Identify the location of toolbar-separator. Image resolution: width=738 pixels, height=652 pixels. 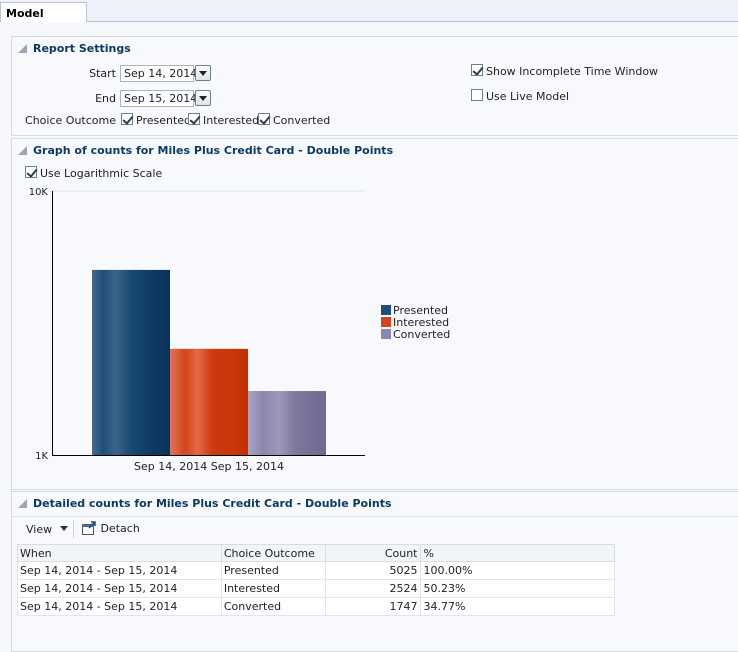
(73, 529).